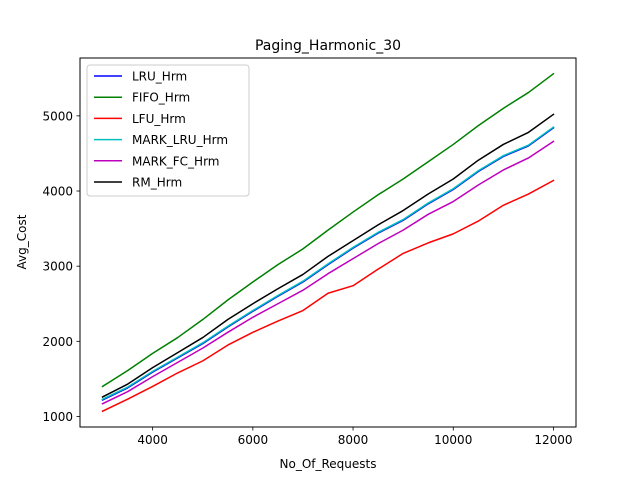  Describe the element at coordinates (159, 77) in the screenshot. I see `legend-label: LRU_Hrm` at that location.